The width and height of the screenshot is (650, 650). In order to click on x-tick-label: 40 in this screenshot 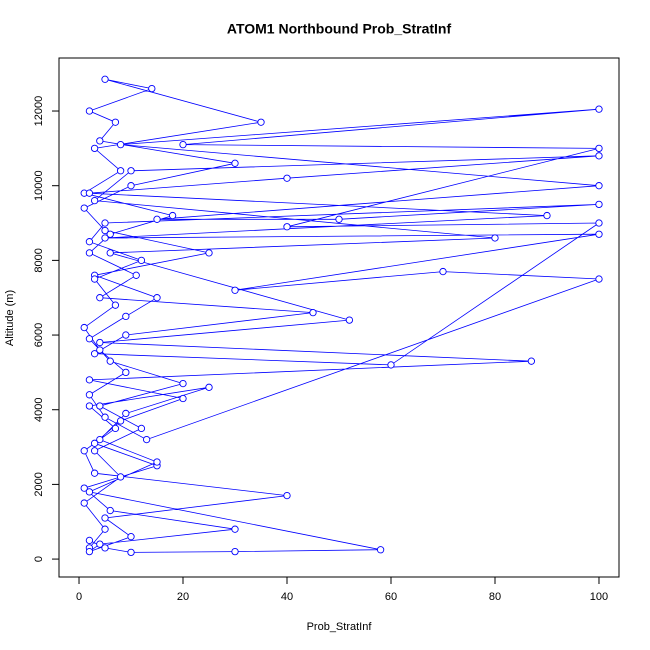, I will do `click(287, 597)`.